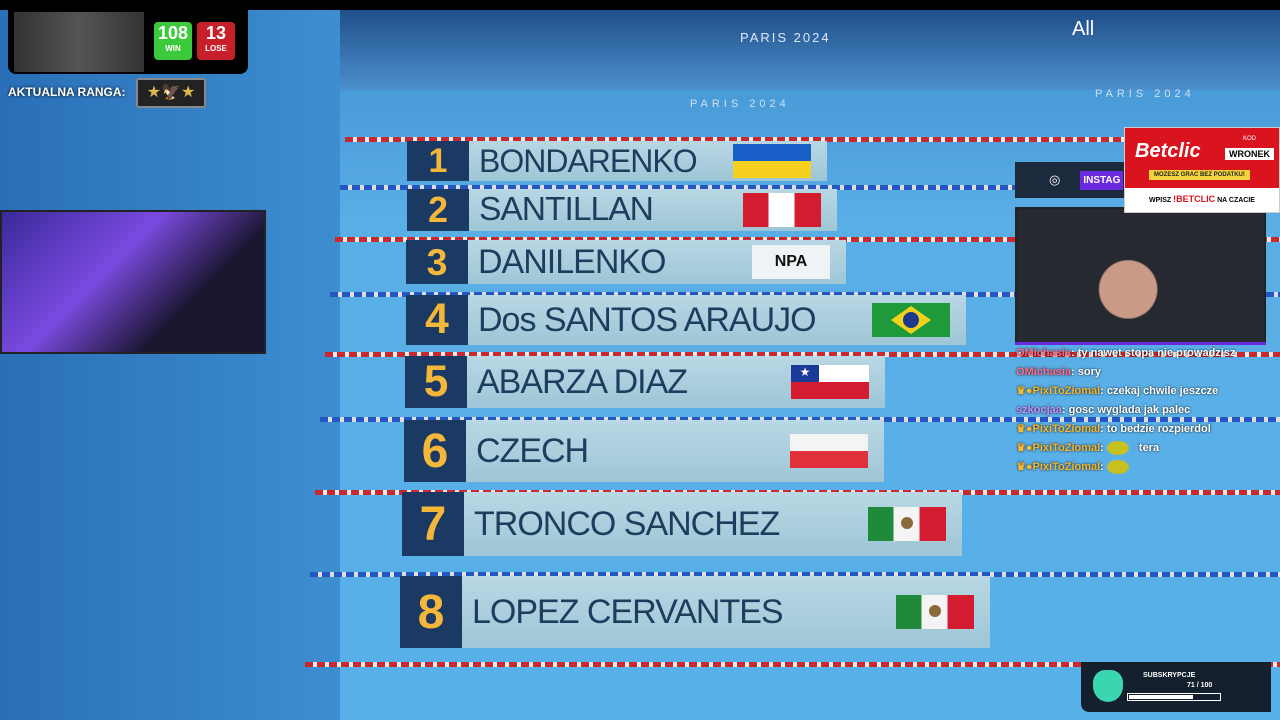  I want to click on chat-message: ♛●PixiToZiomal: czekaj chwile jeszcze, so click(1117, 391).